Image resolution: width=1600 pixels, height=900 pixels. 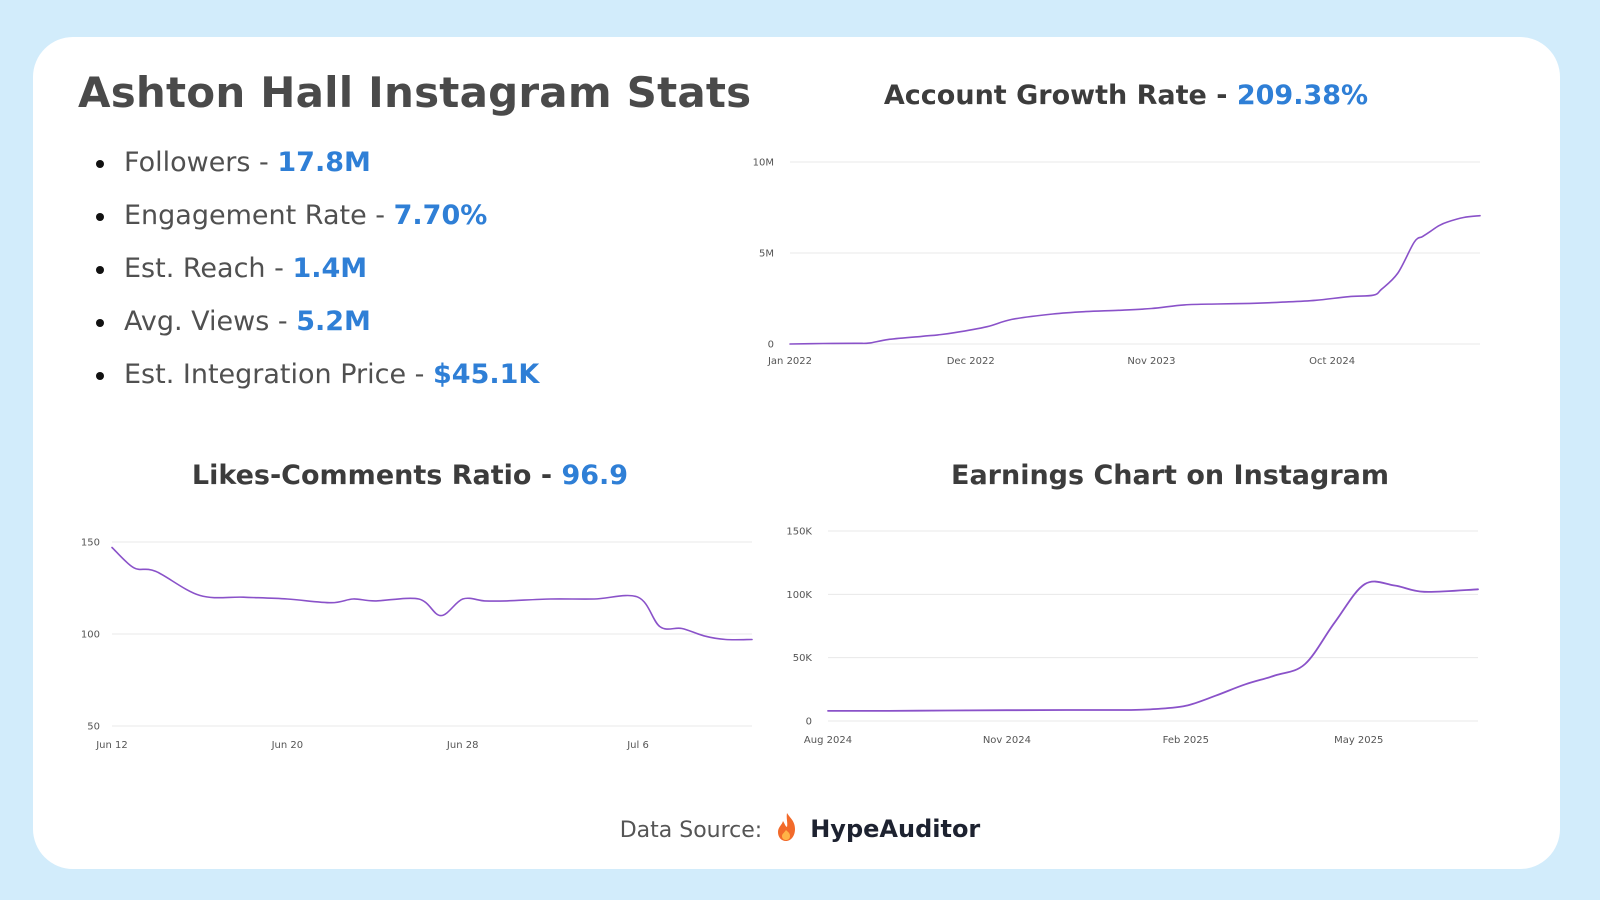 I want to click on likes-comments-chart-title: Likes-Comments Ratio - 96.9, so click(x=410, y=475).